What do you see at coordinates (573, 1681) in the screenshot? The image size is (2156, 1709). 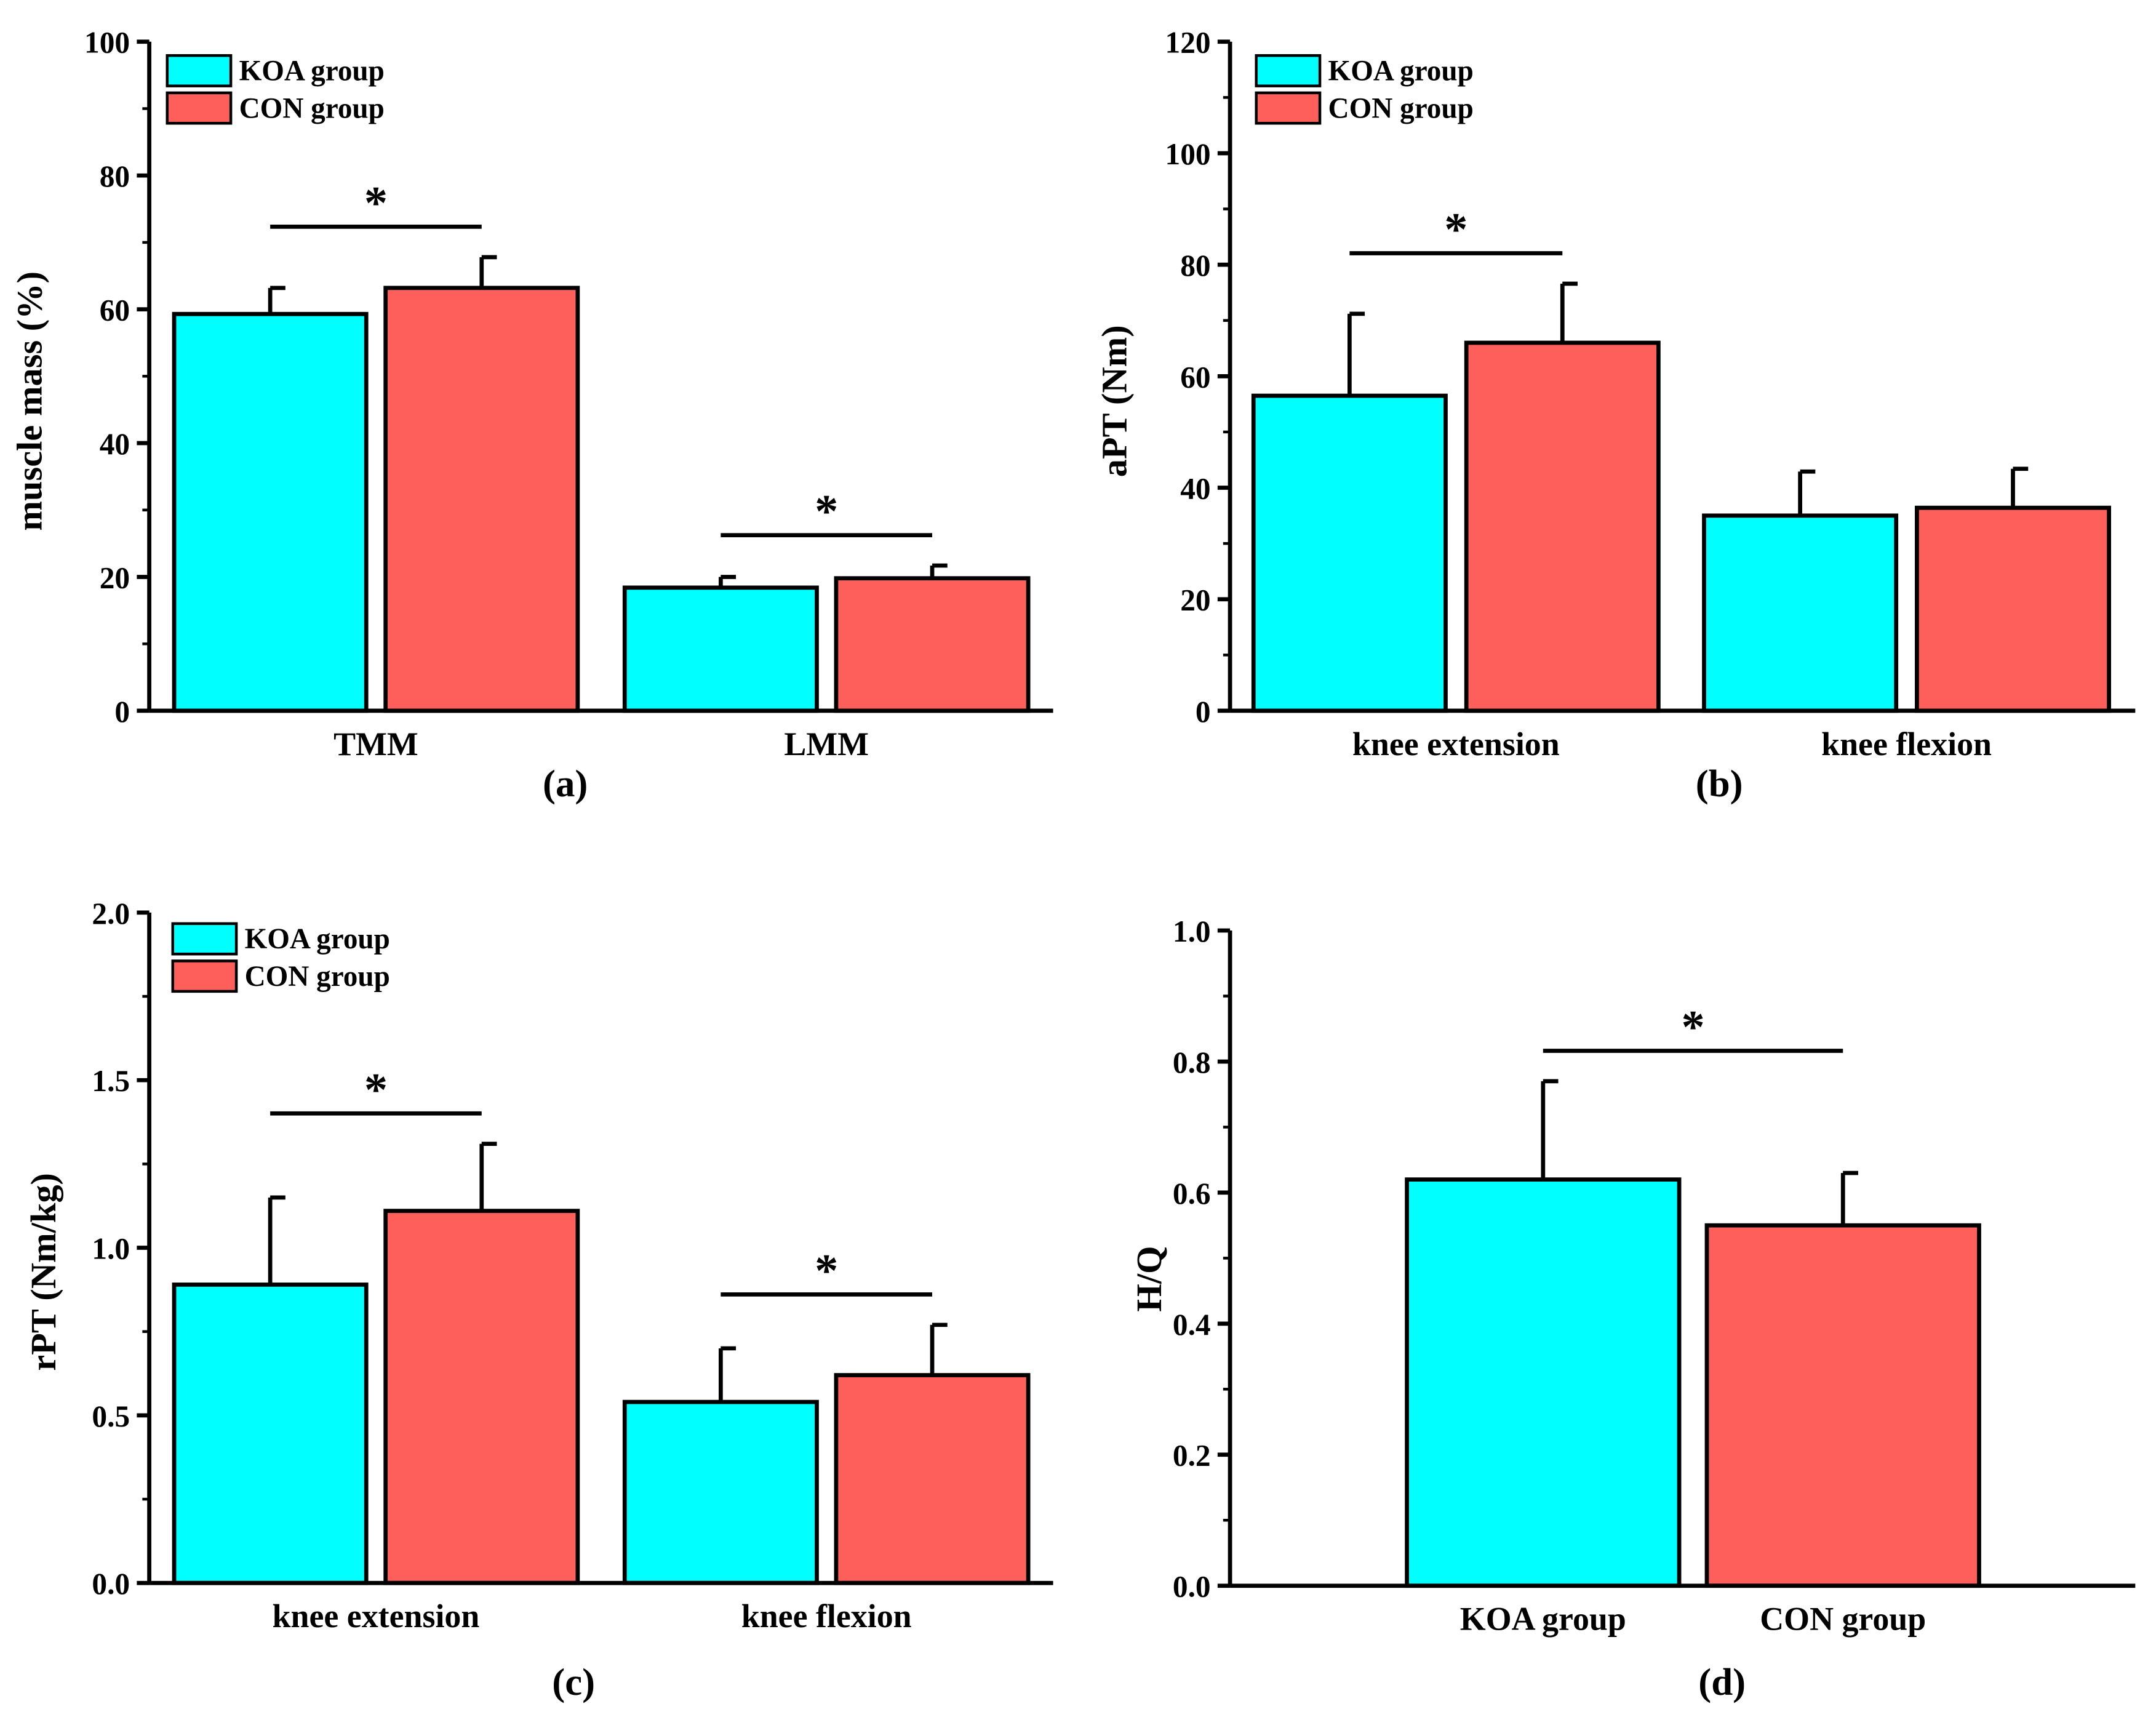 I see `panel-label: (c)` at bounding box center [573, 1681].